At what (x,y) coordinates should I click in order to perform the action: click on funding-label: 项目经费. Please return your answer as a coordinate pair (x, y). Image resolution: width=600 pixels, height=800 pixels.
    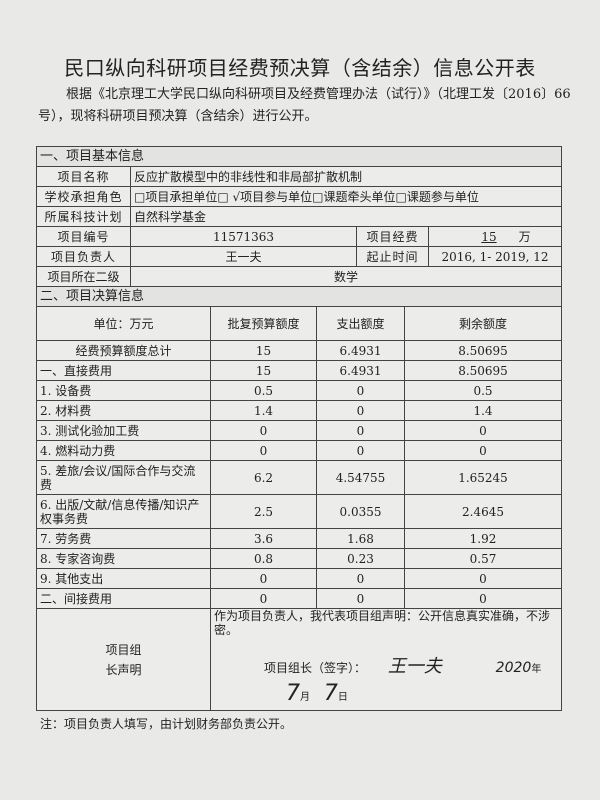
    Looking at the image, I should click on (392, 236).